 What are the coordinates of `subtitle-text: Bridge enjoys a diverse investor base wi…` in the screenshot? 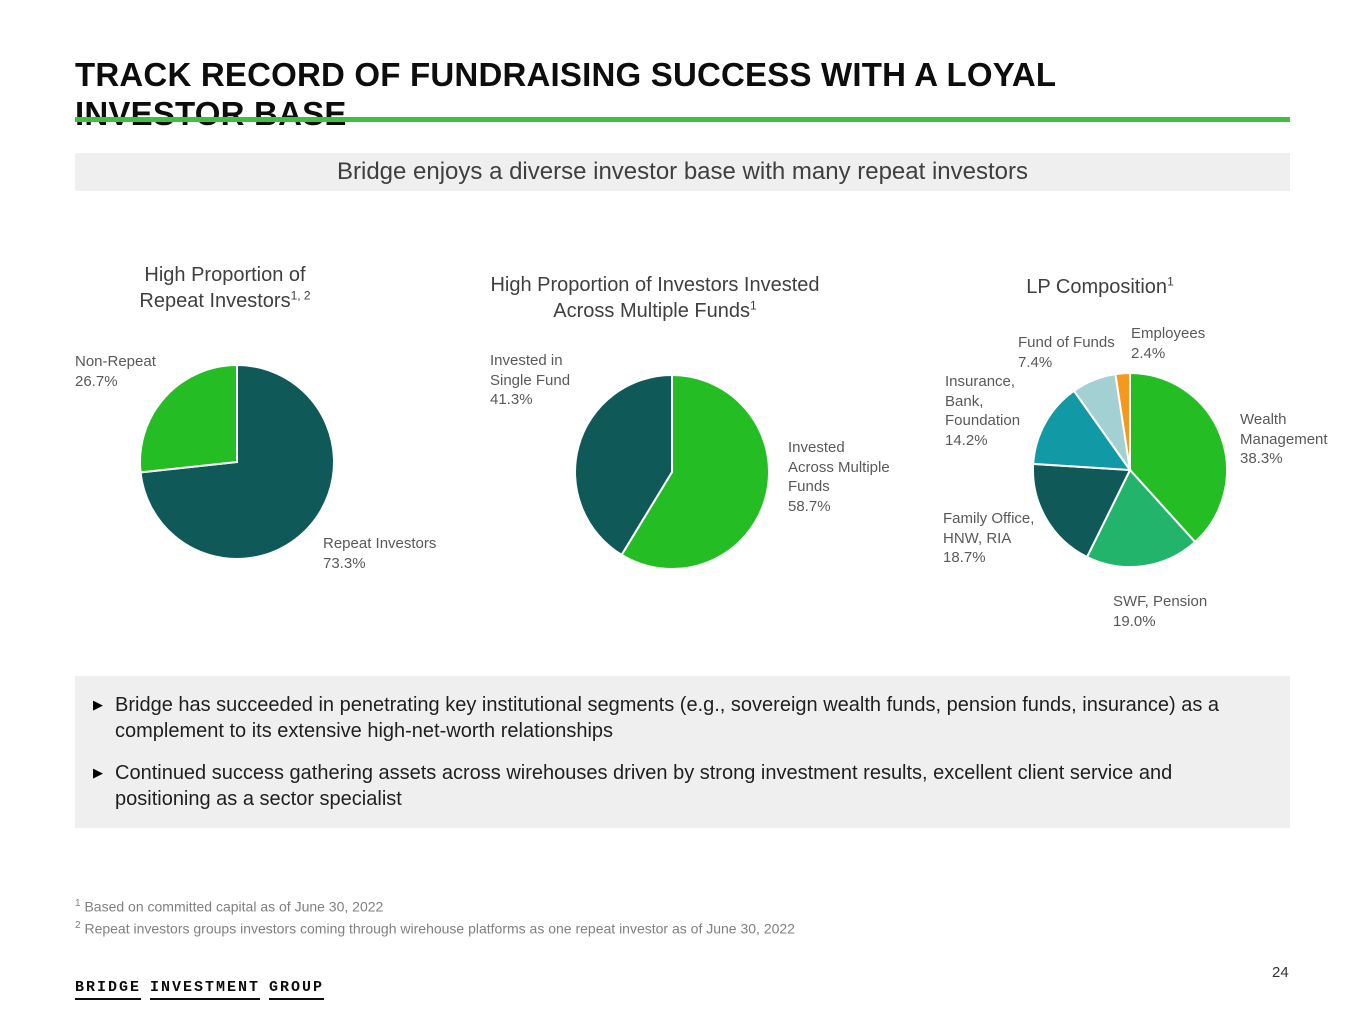 It's located at (682, 171).